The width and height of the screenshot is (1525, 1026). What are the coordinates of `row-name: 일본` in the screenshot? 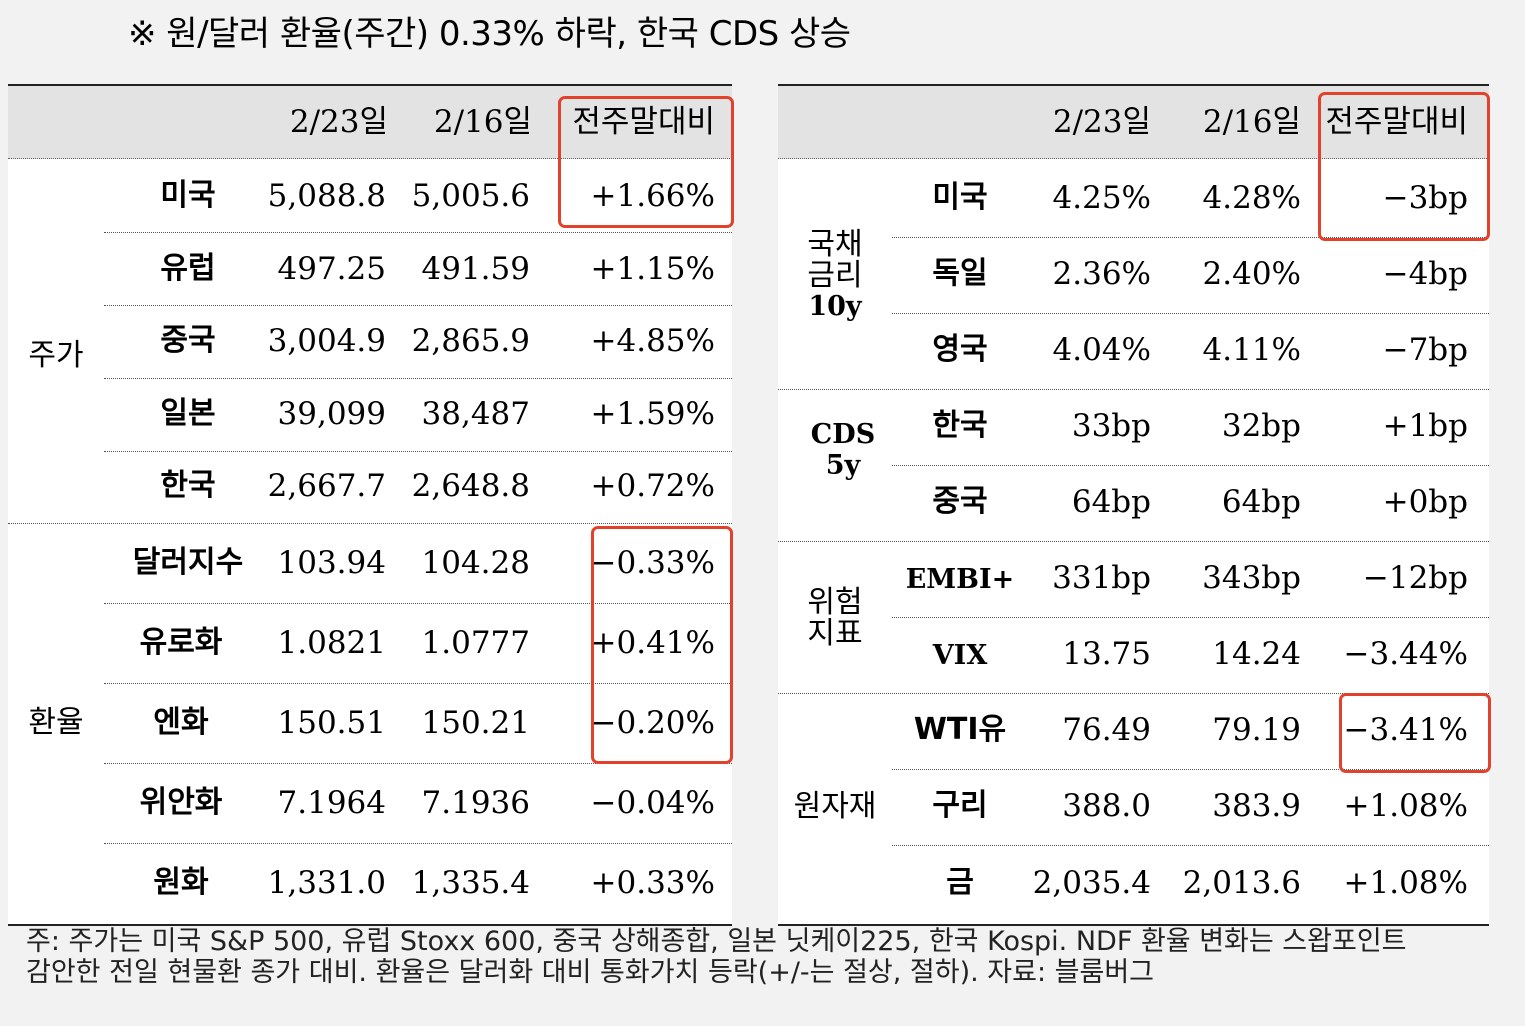 It's located at (188, 413).